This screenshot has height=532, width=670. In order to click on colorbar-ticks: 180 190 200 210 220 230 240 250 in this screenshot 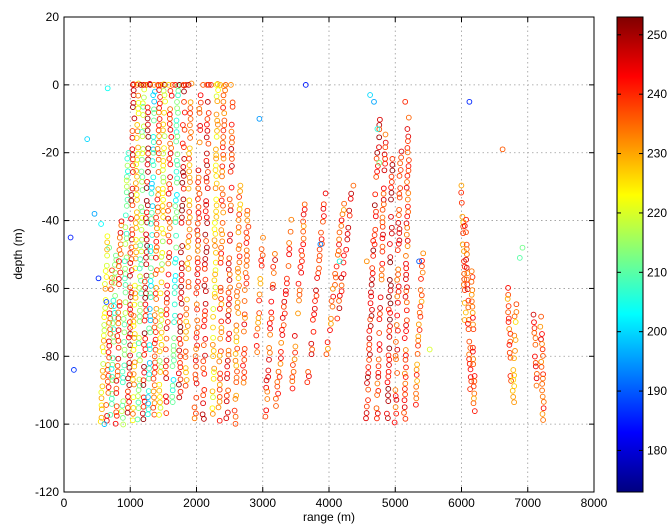, I will do `click(642, 242)`.